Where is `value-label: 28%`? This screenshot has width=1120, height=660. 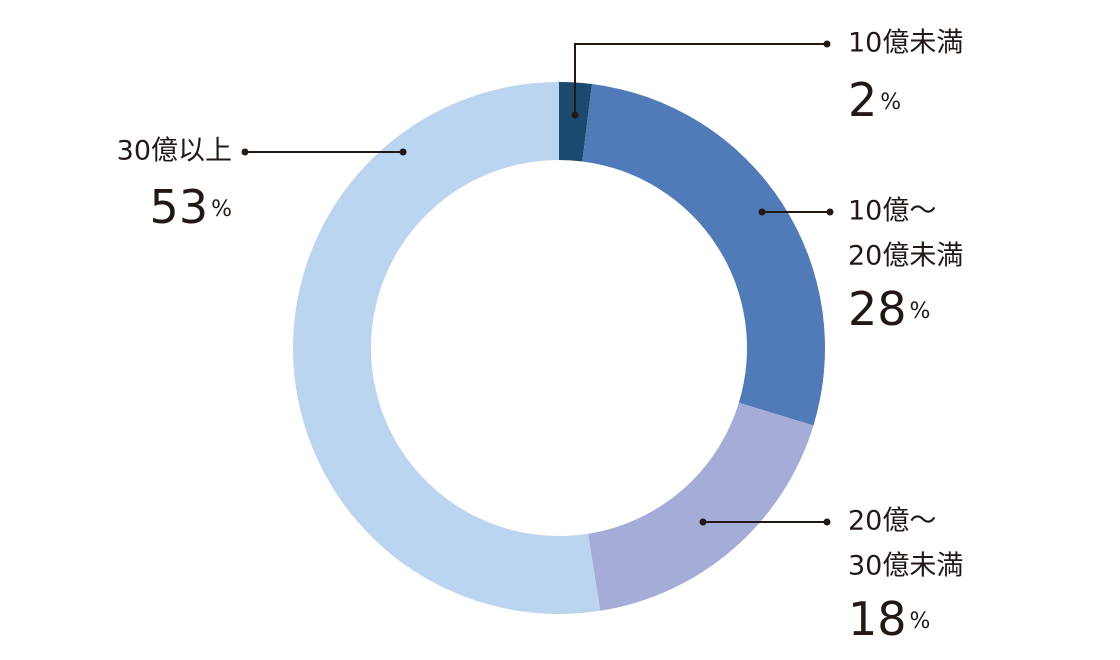
value-label: 28% is located at coordinates (889, 309).